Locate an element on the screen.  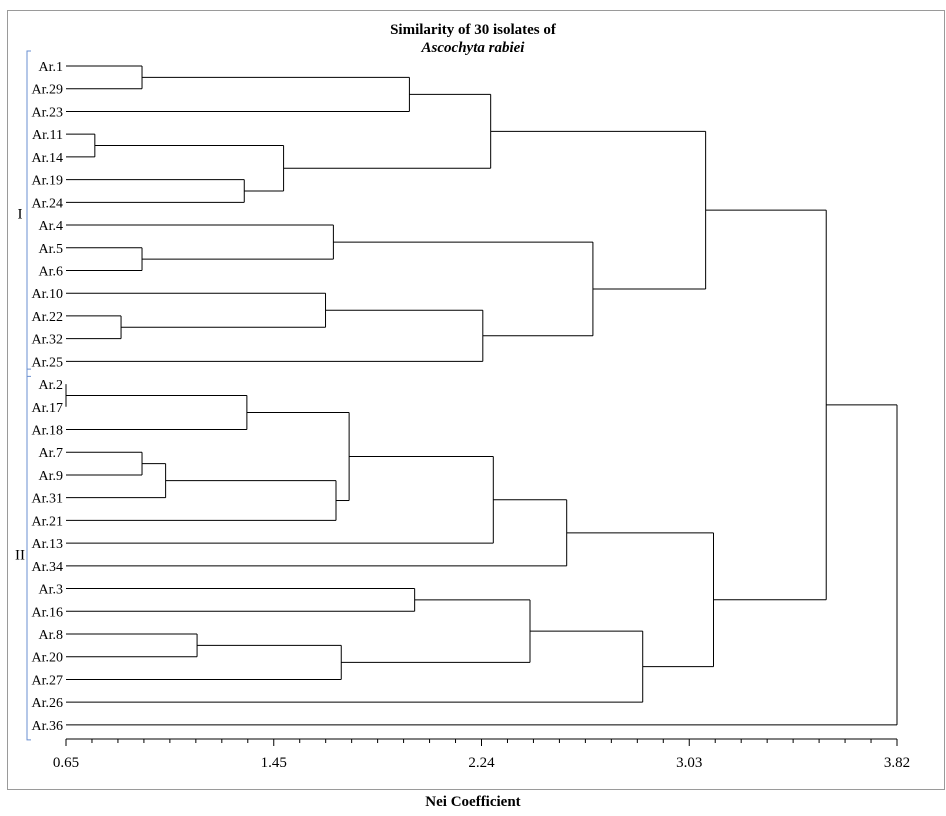
leaf-label: Ar.31 is located at coordinates (48, 499).